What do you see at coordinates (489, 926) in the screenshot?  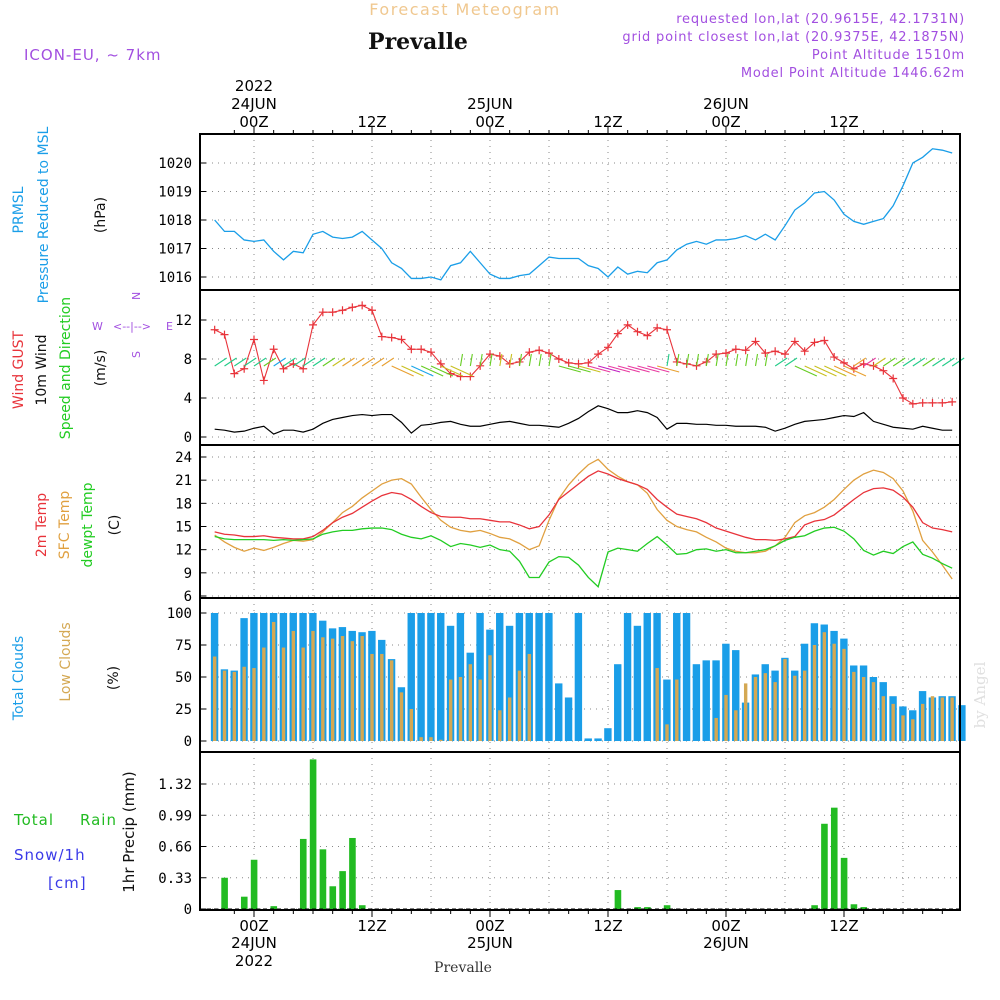 I see `bottom-hour-label: 00Z` at bounding box center [489, 926].